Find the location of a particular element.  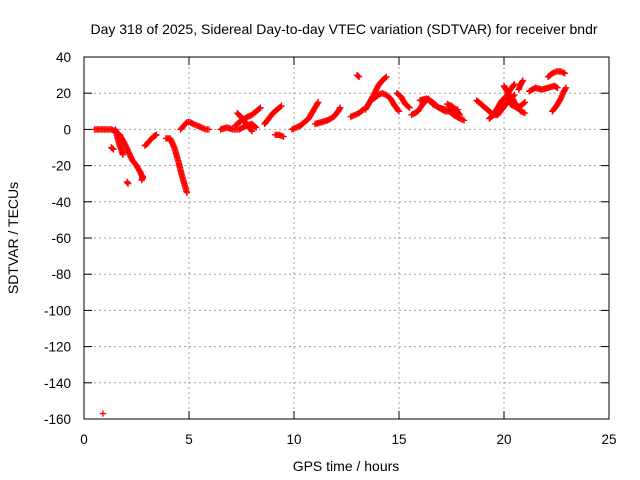

series-s29 is located at coordinates (543, 88).